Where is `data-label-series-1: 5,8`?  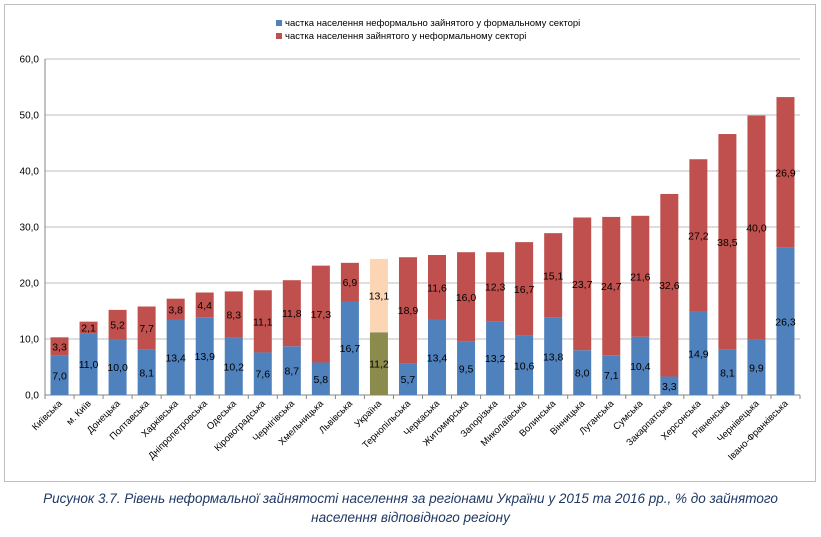
data-label-series-1: 5,8 is located at coordinates (321, 380).